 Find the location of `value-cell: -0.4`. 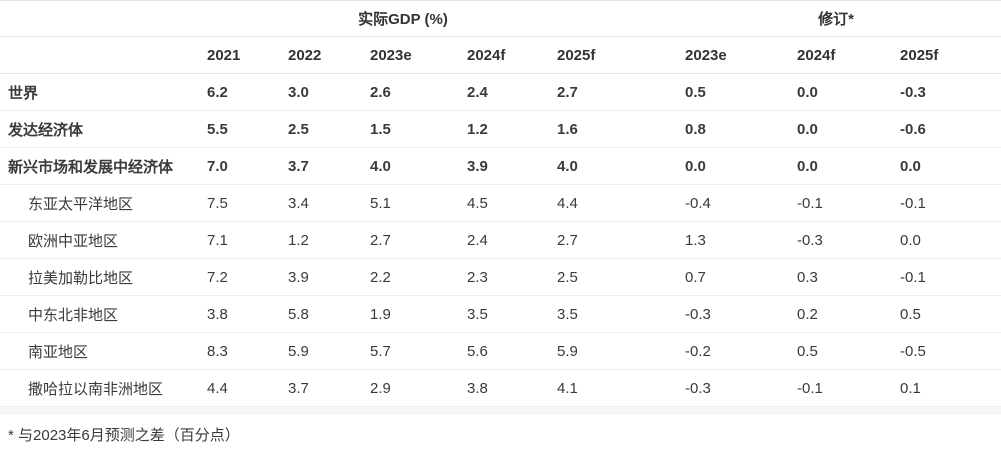

value-cell: -0.4 is located at coordinates (698, 203).